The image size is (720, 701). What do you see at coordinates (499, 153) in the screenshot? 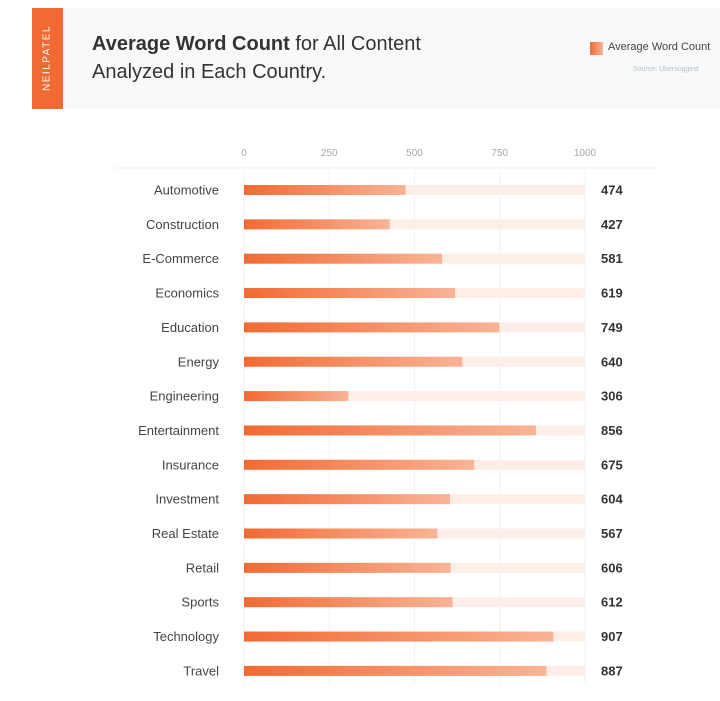
I see `x-tick-label: 750` at bounding box center [499, 153].